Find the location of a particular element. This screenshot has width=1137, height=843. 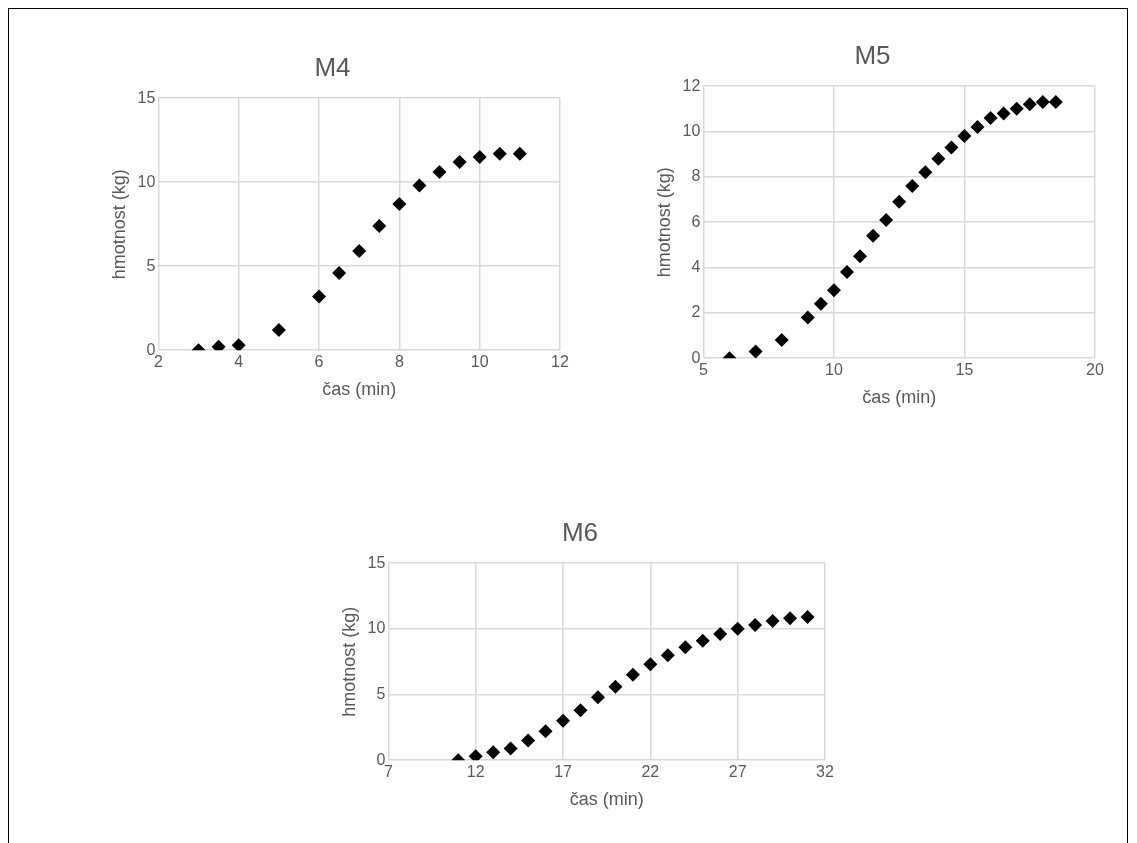

x-tick-label: 27 is located at coordinates (737, 772).